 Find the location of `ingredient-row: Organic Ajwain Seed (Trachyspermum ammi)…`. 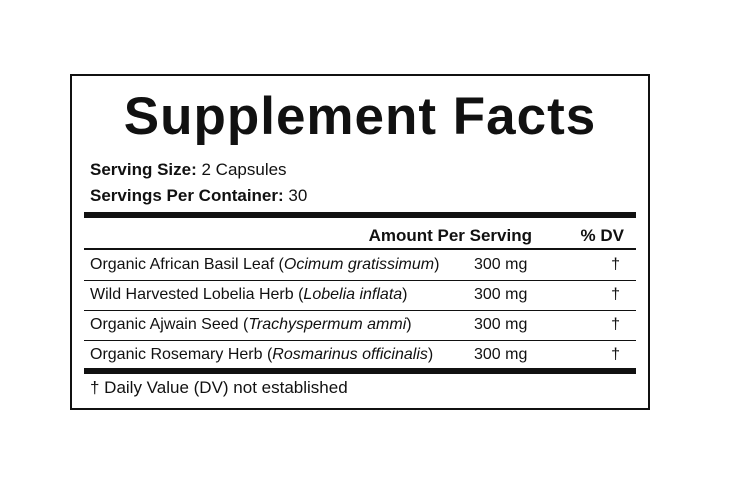

ingredient-row: Organic Ajwain Seed (Trachyspermum ammi)… is located at coordinates (360, 328).